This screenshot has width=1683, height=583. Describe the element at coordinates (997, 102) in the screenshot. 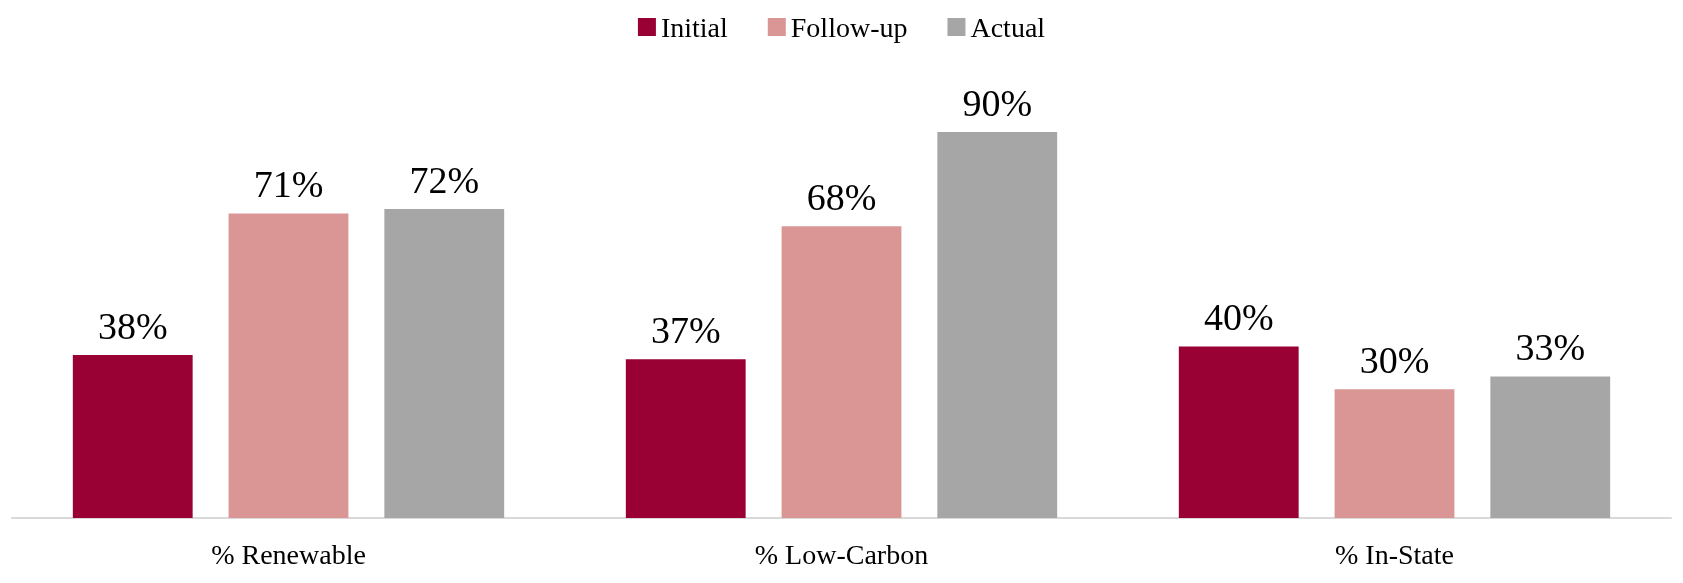

I see `data-label: 90%` at that location.